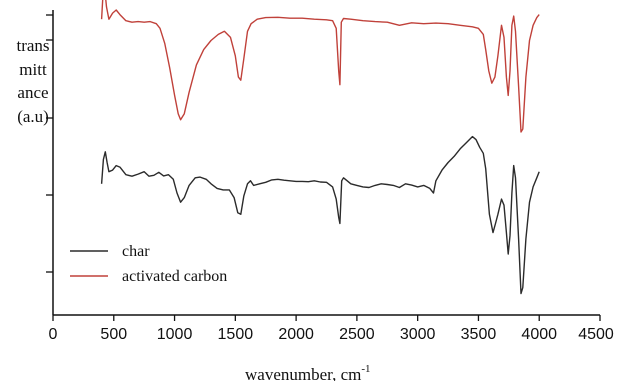  Describe the element at coordinates (33, 69) in the screenshot. I see `y-axis-title-line: mitt` at that location.